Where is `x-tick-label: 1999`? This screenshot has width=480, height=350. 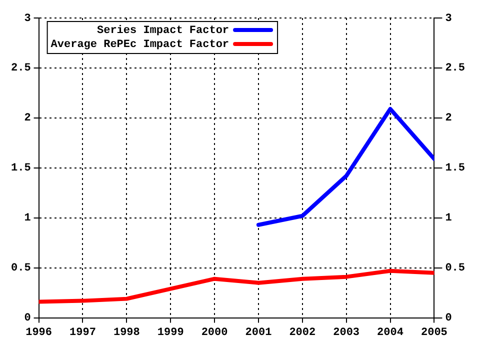
x-tick-label: 1999 is located at coordinates (170, 333).